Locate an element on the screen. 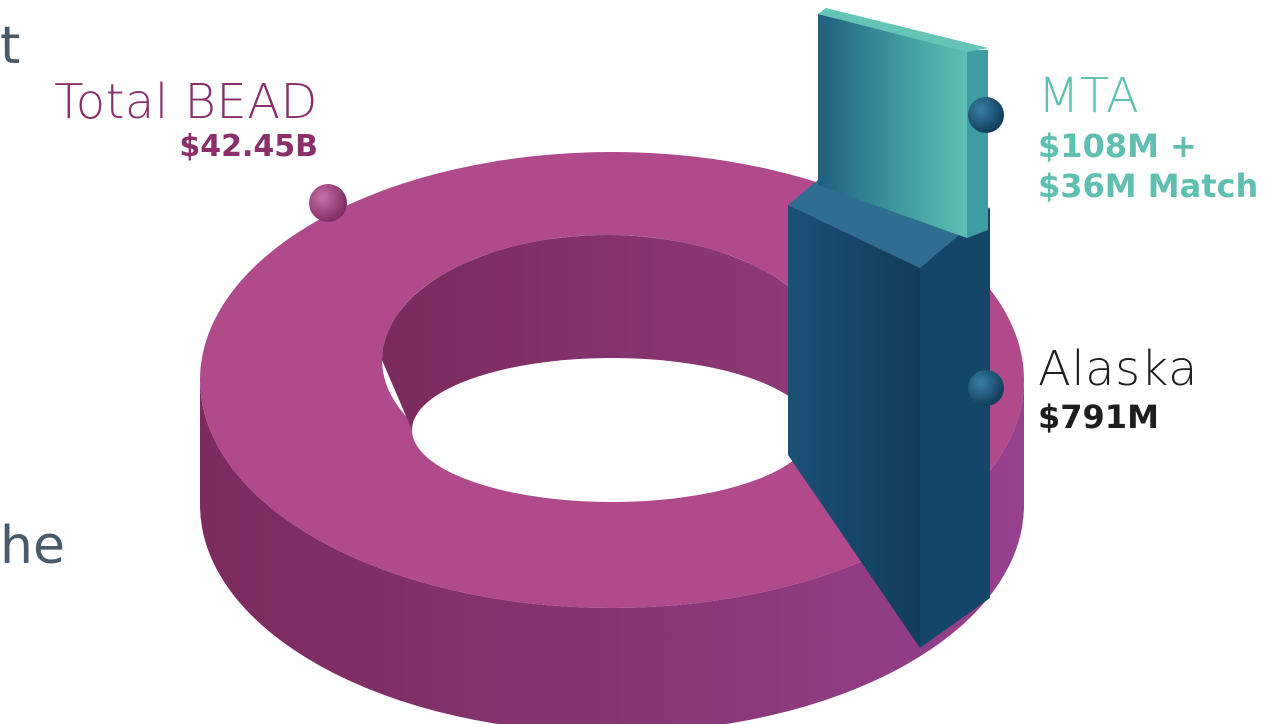 The image size is (1265, 724). total-bead-title: Total BEAD is located at coordinates (186, 102).